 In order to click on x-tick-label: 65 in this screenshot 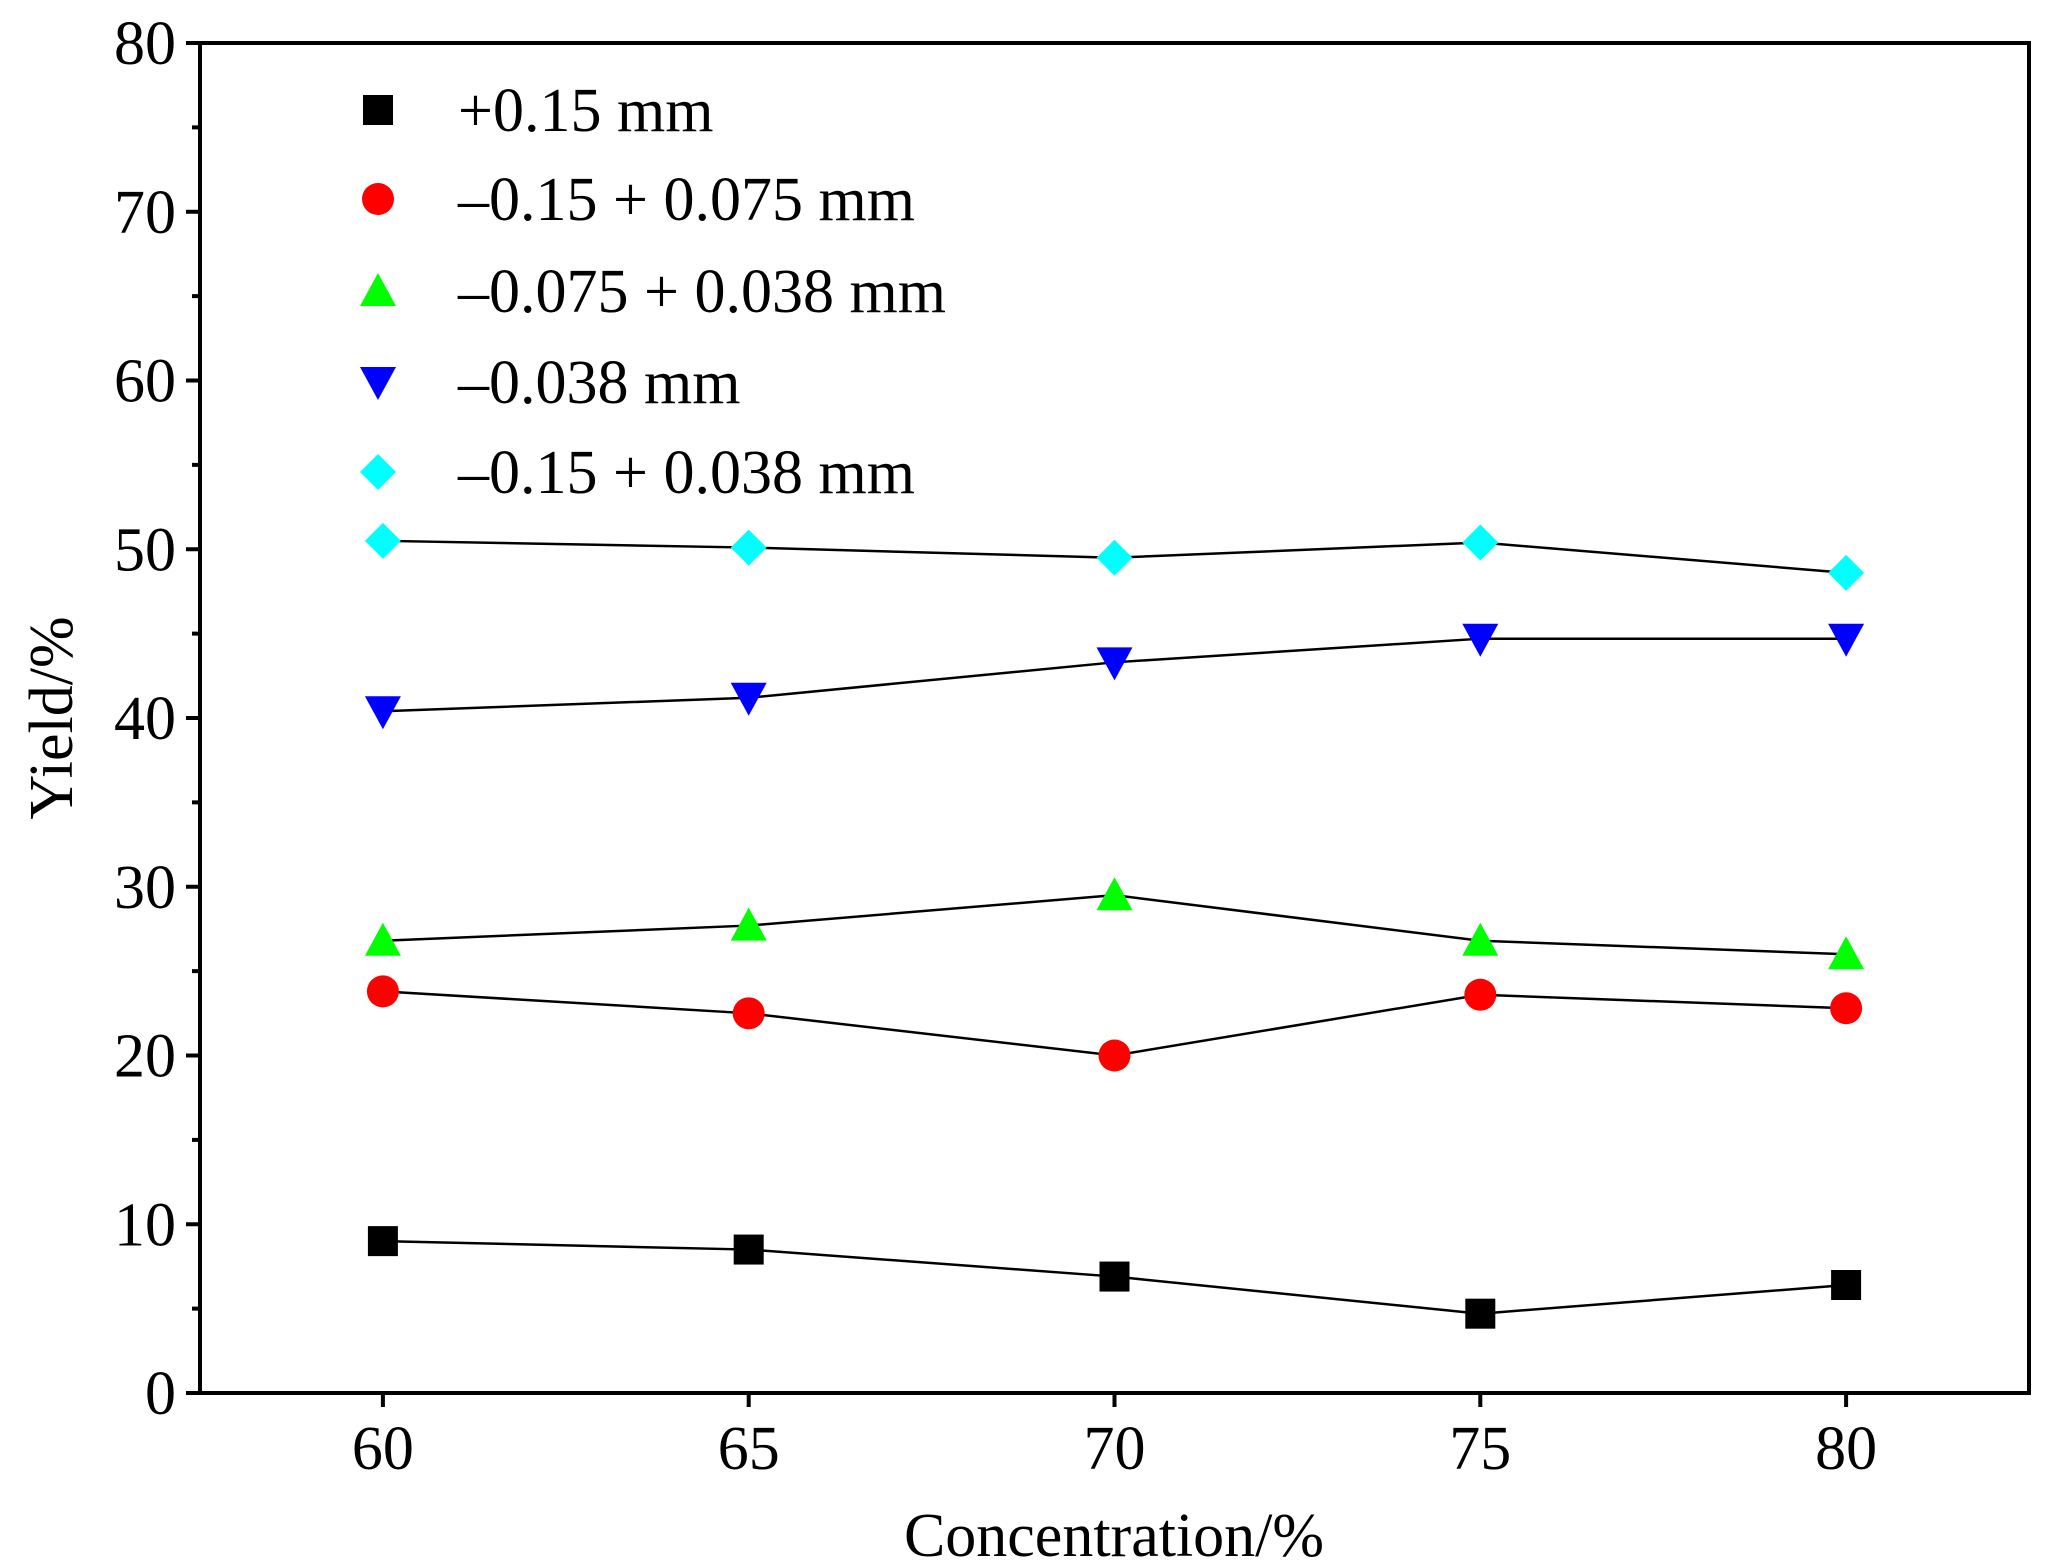, I will do `click(749, 1449)`.